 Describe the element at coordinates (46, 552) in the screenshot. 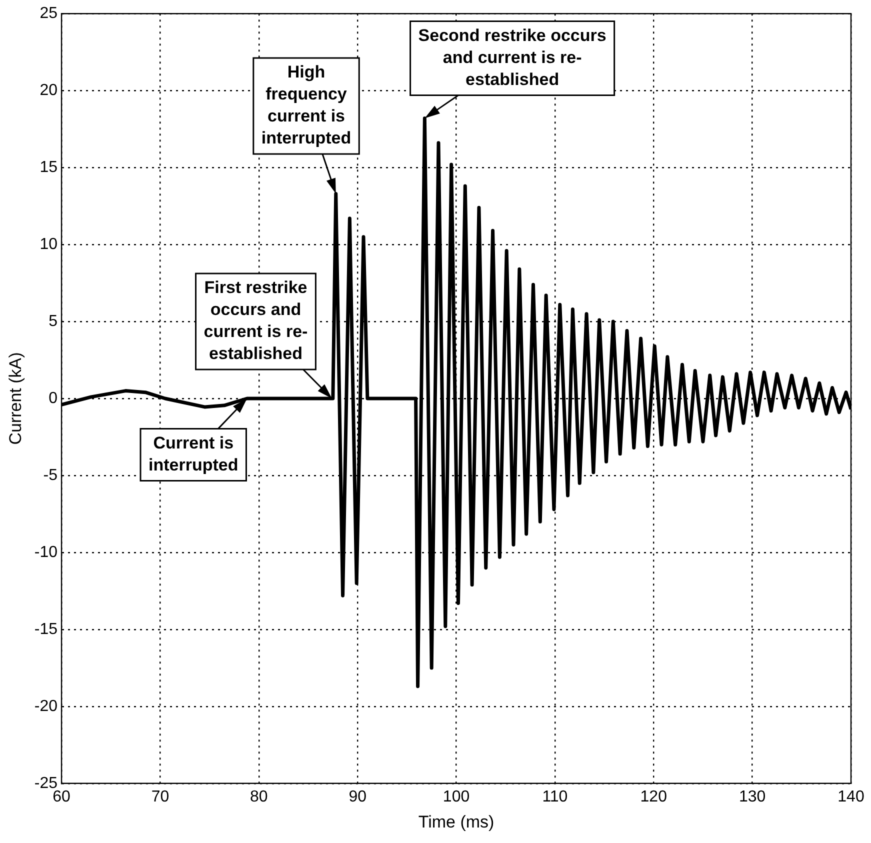

I see `y-tick-label: -10` at that location.